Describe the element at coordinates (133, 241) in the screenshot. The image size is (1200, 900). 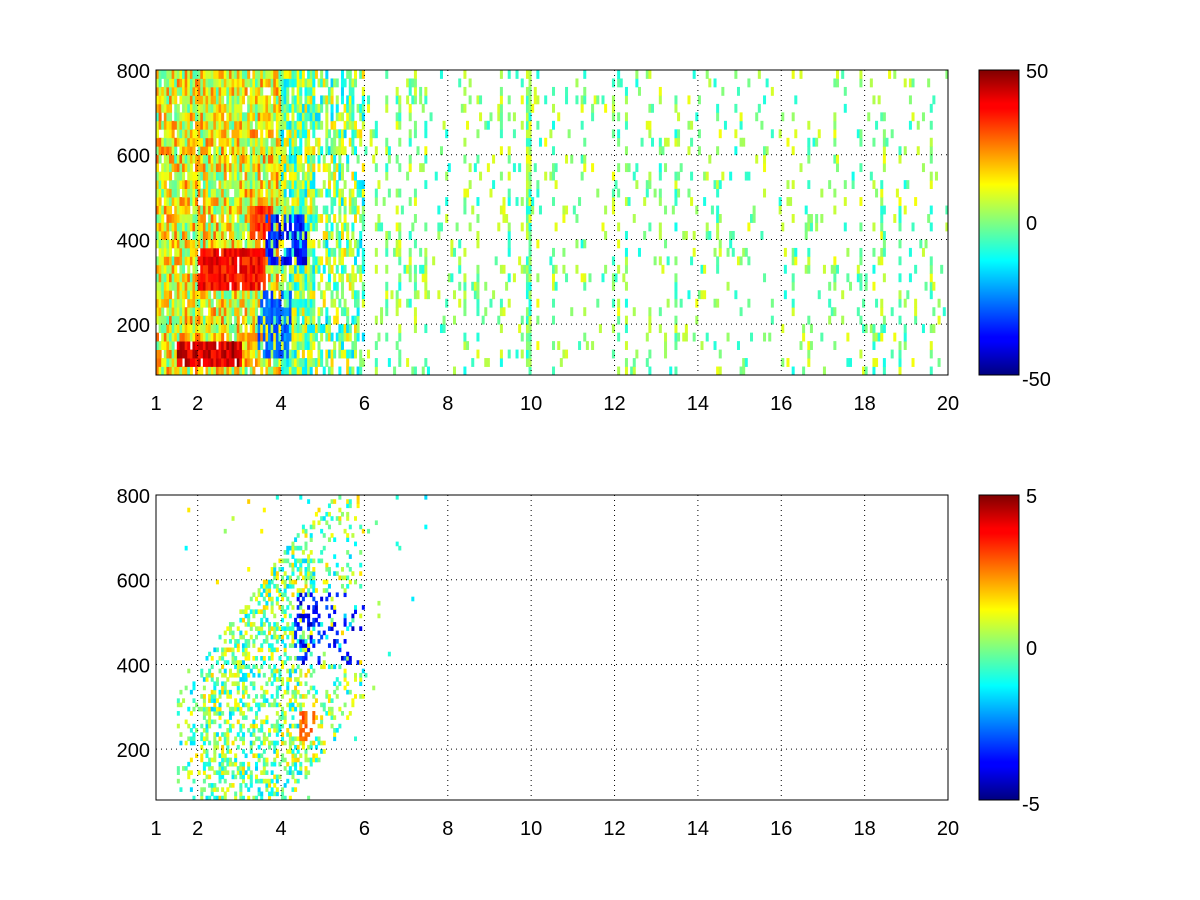
I see `y-tick-label: 400` at that location.